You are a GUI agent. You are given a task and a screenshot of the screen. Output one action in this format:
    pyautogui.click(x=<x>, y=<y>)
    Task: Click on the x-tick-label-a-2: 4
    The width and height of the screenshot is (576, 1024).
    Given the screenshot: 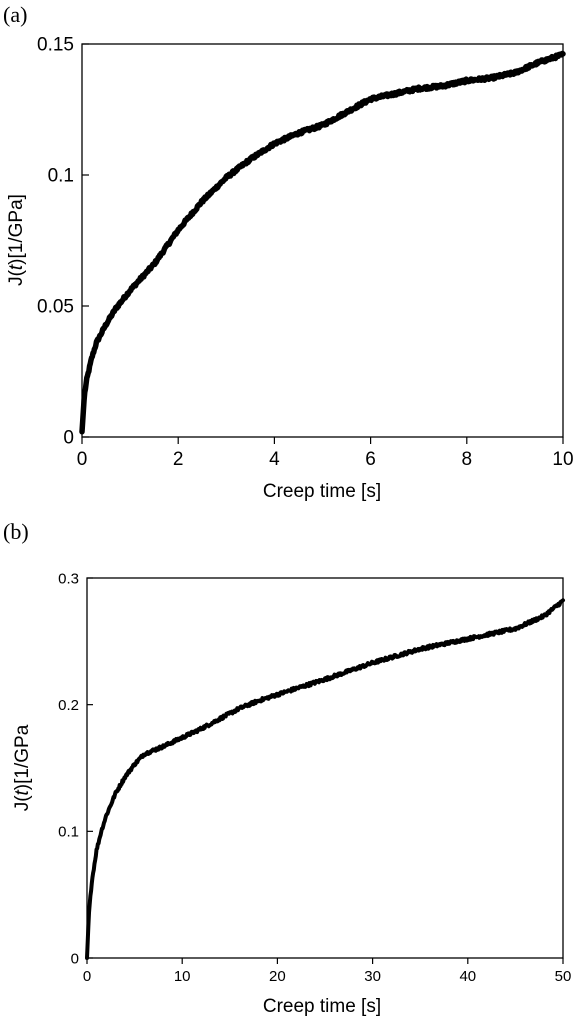 What is the action you would take?
    pyautogui.click(x=274, y=459)
    